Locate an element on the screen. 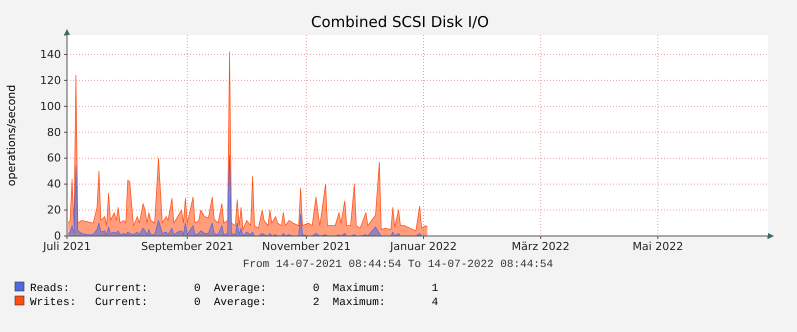 This screenshot has height=332, width=797. y-tick-label: 40 is located at coordinates (54, 184).